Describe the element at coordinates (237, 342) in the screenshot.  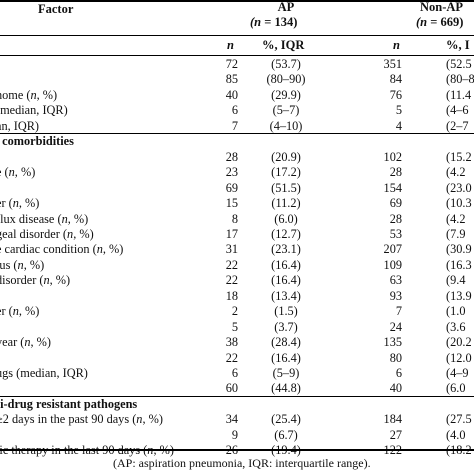
I see `table-row: year (n, %) 38 (28.4) 135 (20.2` at that location.